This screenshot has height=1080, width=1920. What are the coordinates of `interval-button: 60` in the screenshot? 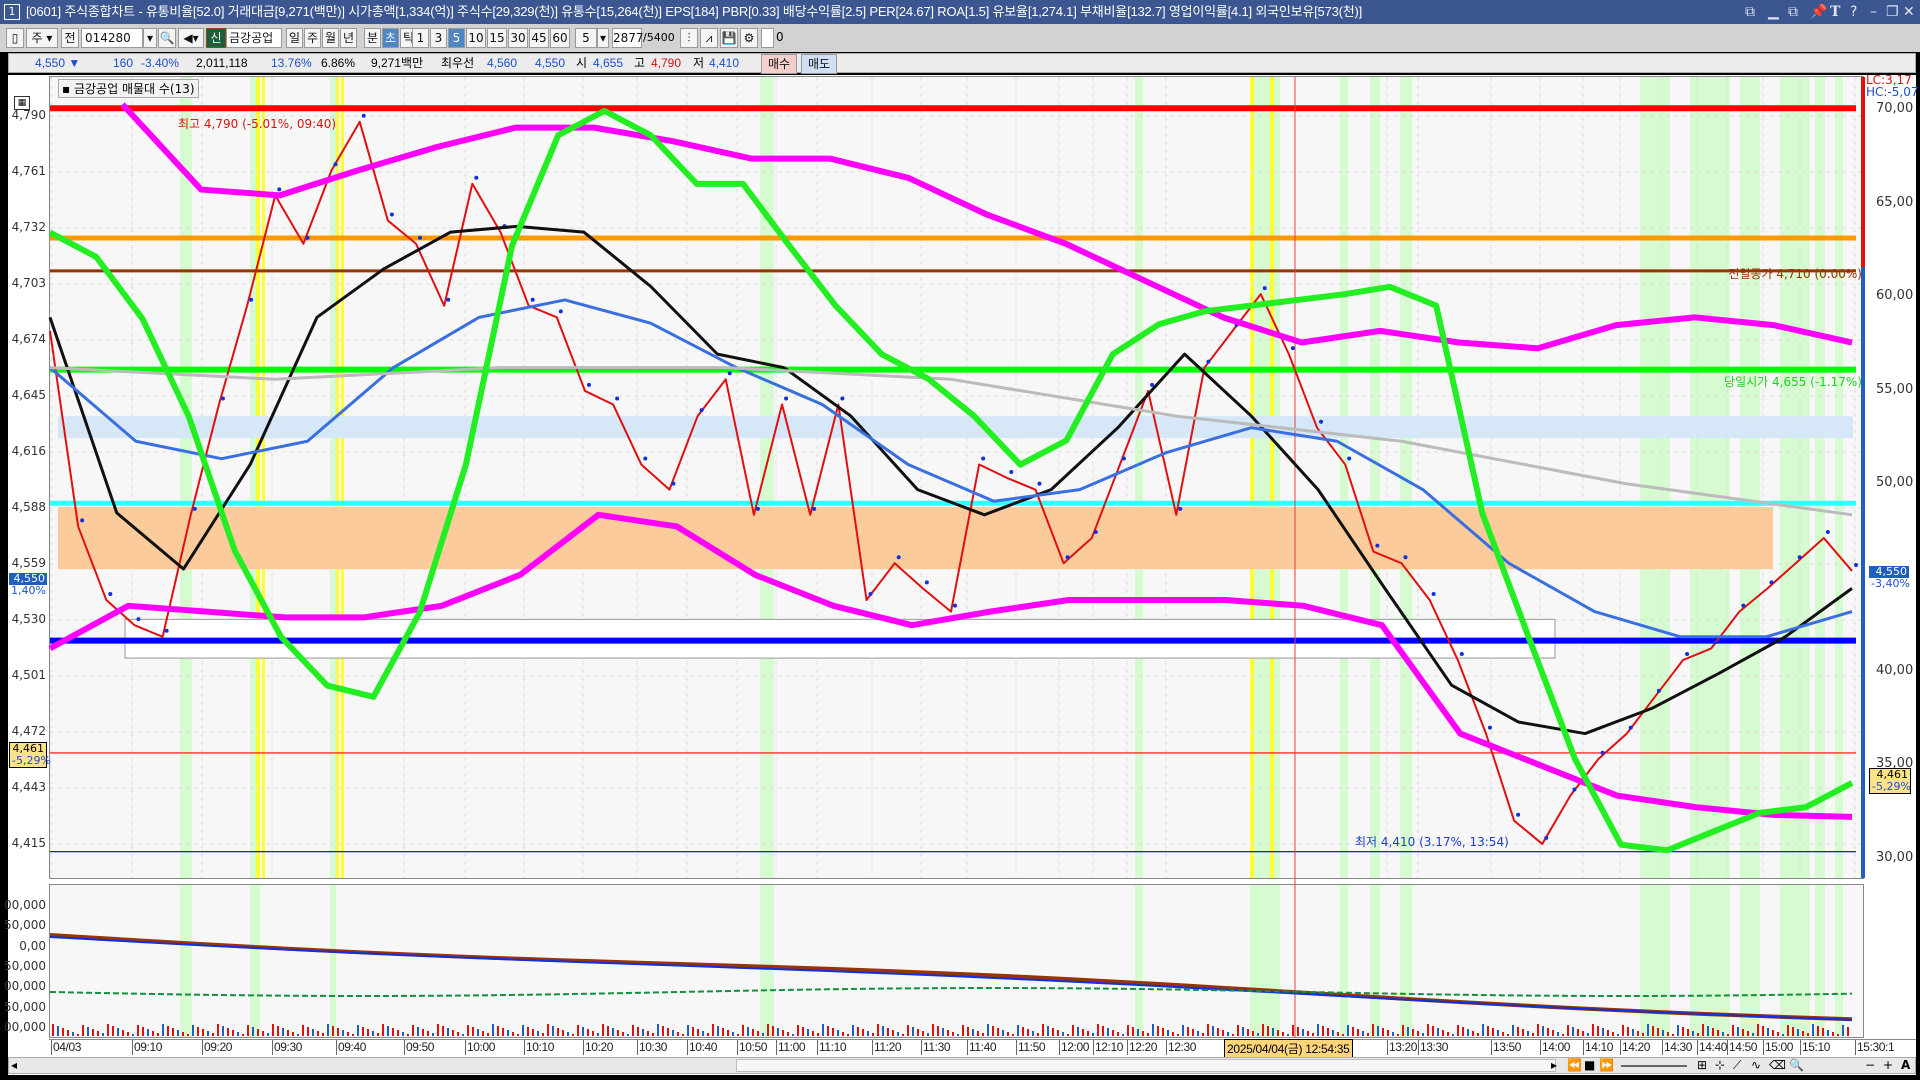 It's located at (560, 38).